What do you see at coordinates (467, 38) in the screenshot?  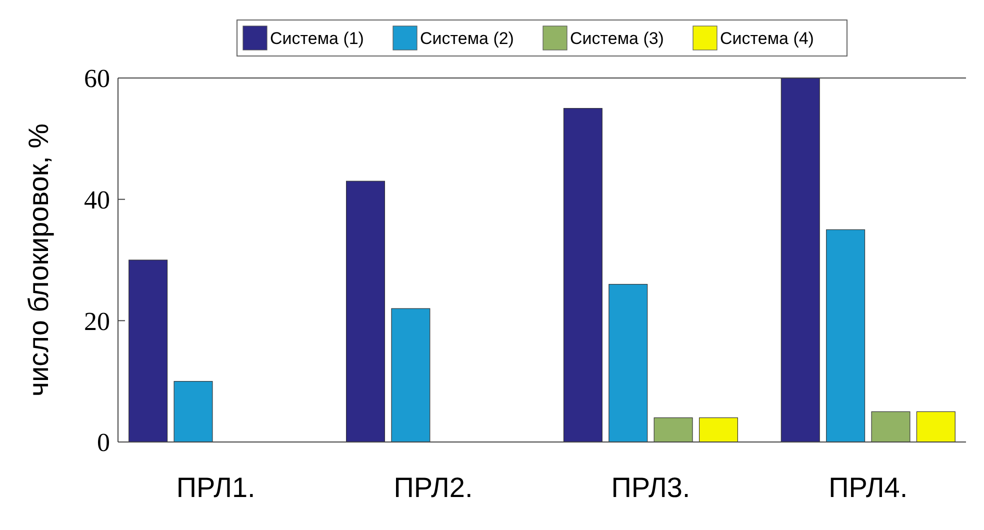 I see `legend-label: Система (2)` at bounding box center [467, 38].